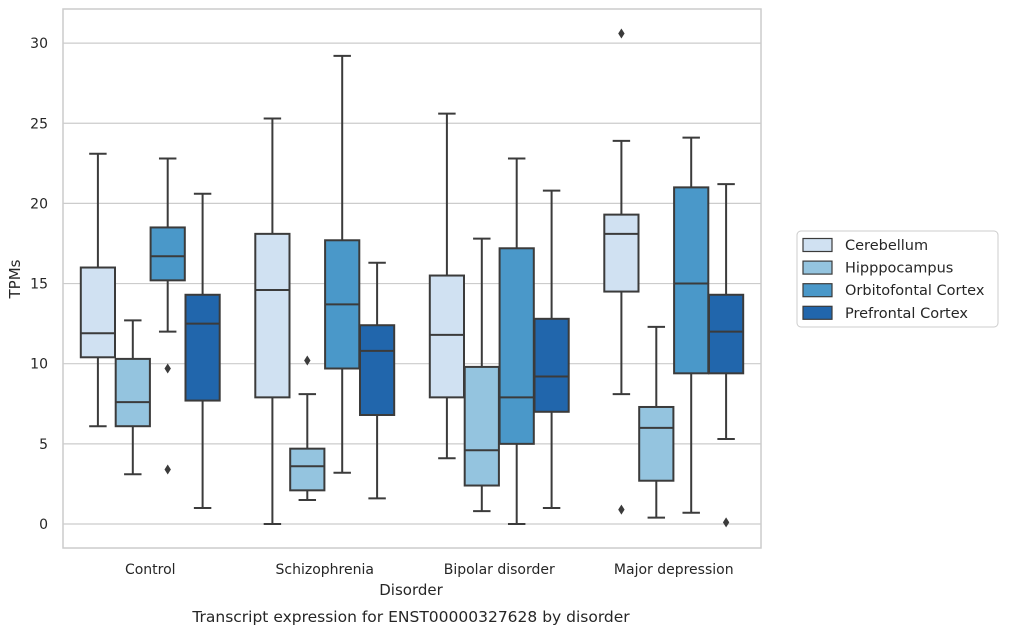  I want to click on y-tick-labels: 0 5 10 15 20 25 30, so click(39, 284).